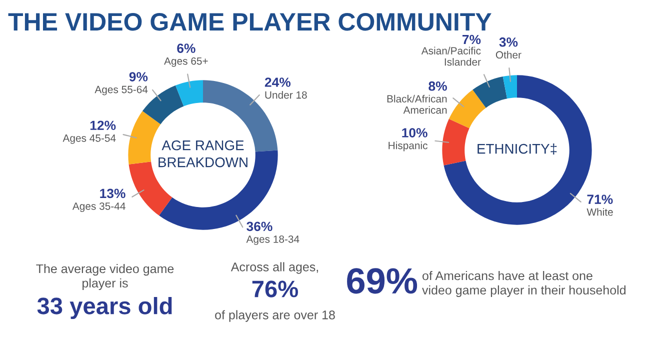 The image size is (660, 344). Describe the element at coordinates (186, 48) in the screenshot. I see `data-label: 6%` at that location.